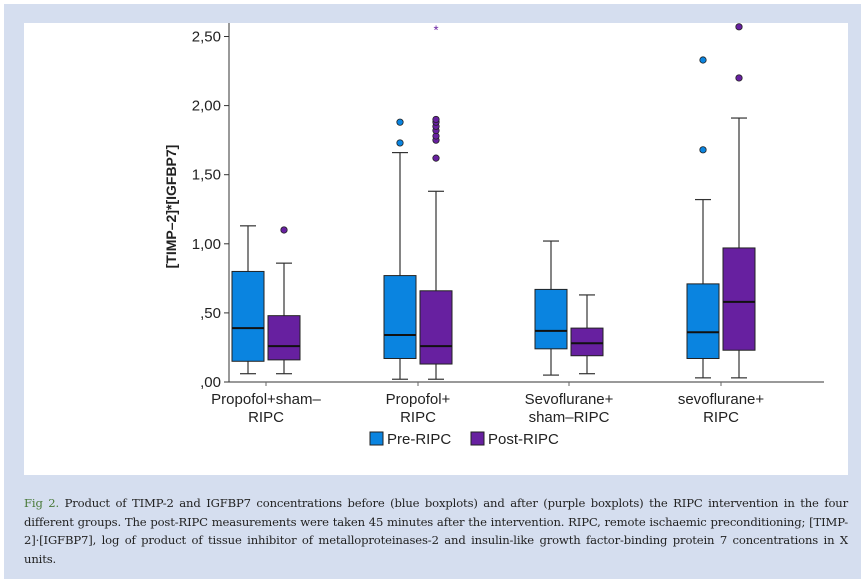 Image resolution: width=867 pixels, height=587 pixels. Describe the element at coordinates (206, 244) in the screenshot. I see `y-tick-label: 1,00` at that location.